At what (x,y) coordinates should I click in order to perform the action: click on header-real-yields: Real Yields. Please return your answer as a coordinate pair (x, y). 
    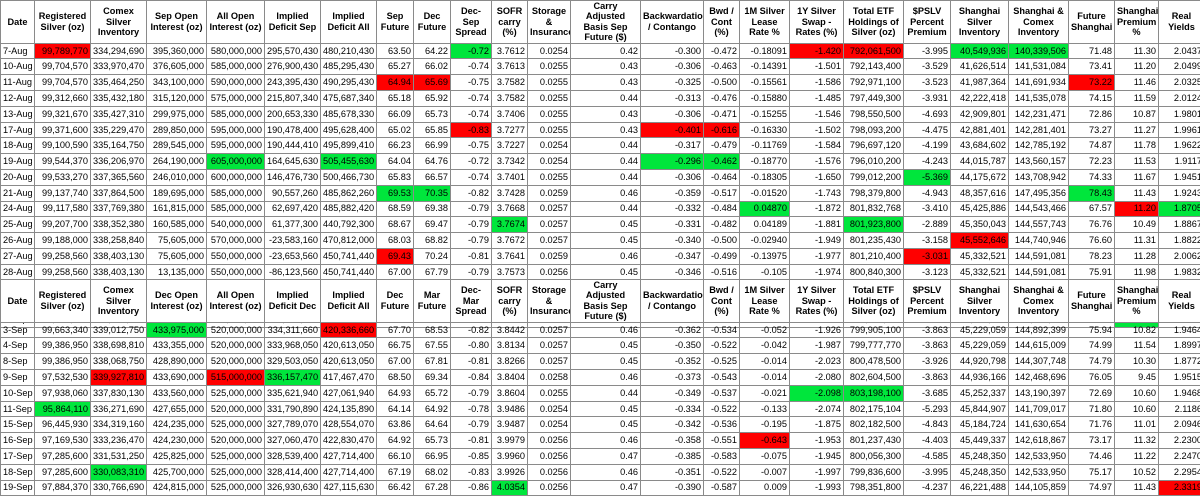
    Looking at the image, I should click on (1179, 22).